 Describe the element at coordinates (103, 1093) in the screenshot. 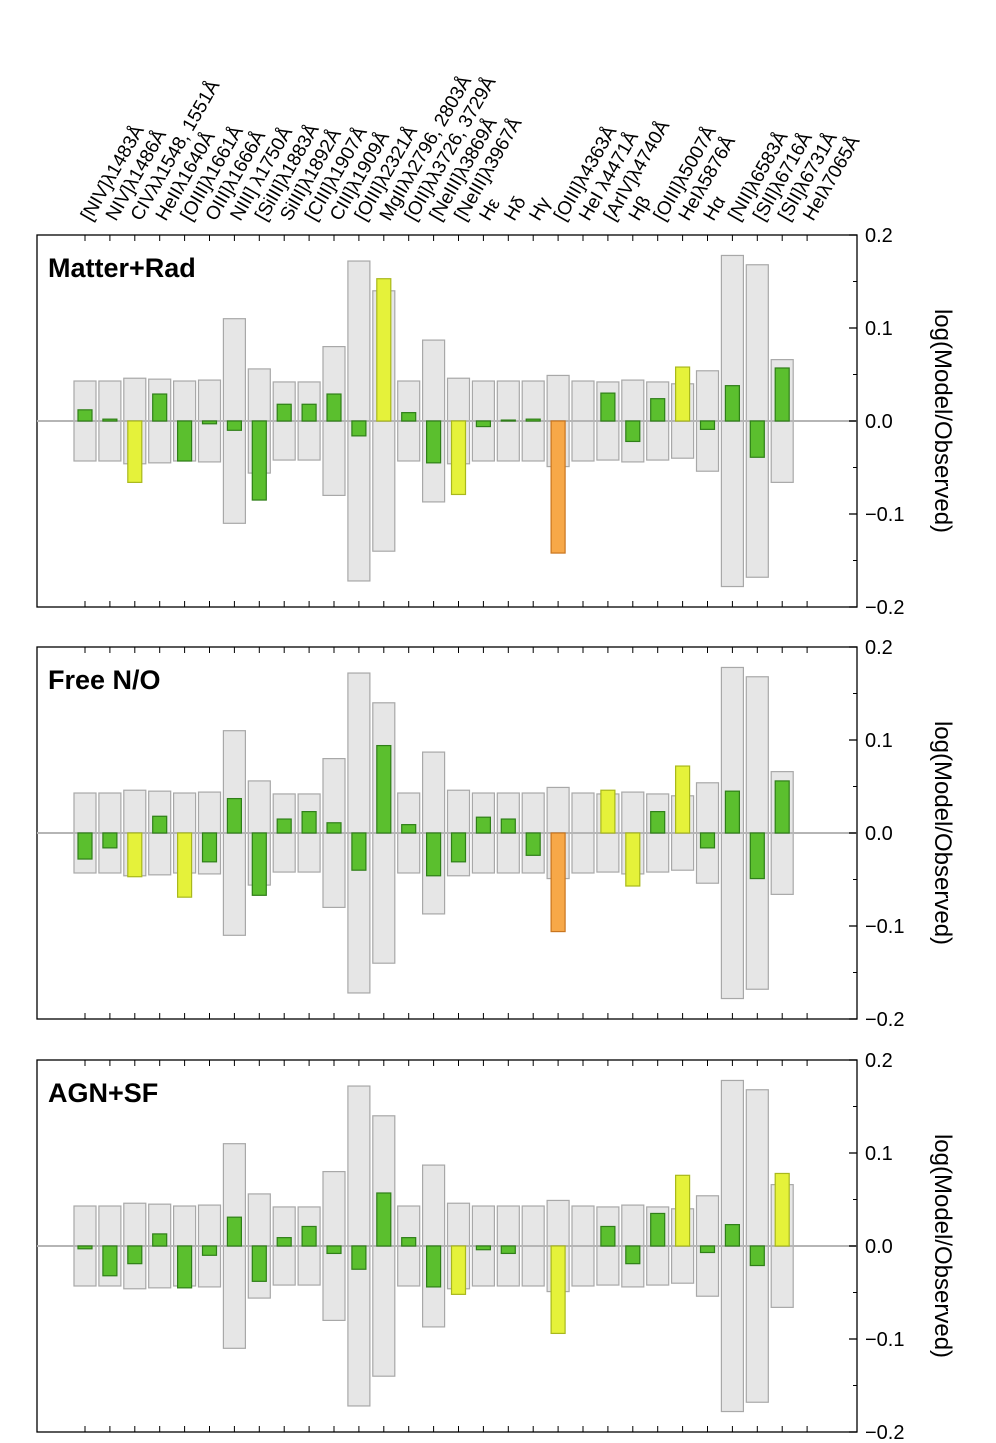

I see `panel-title: AGN+SF` at that location.